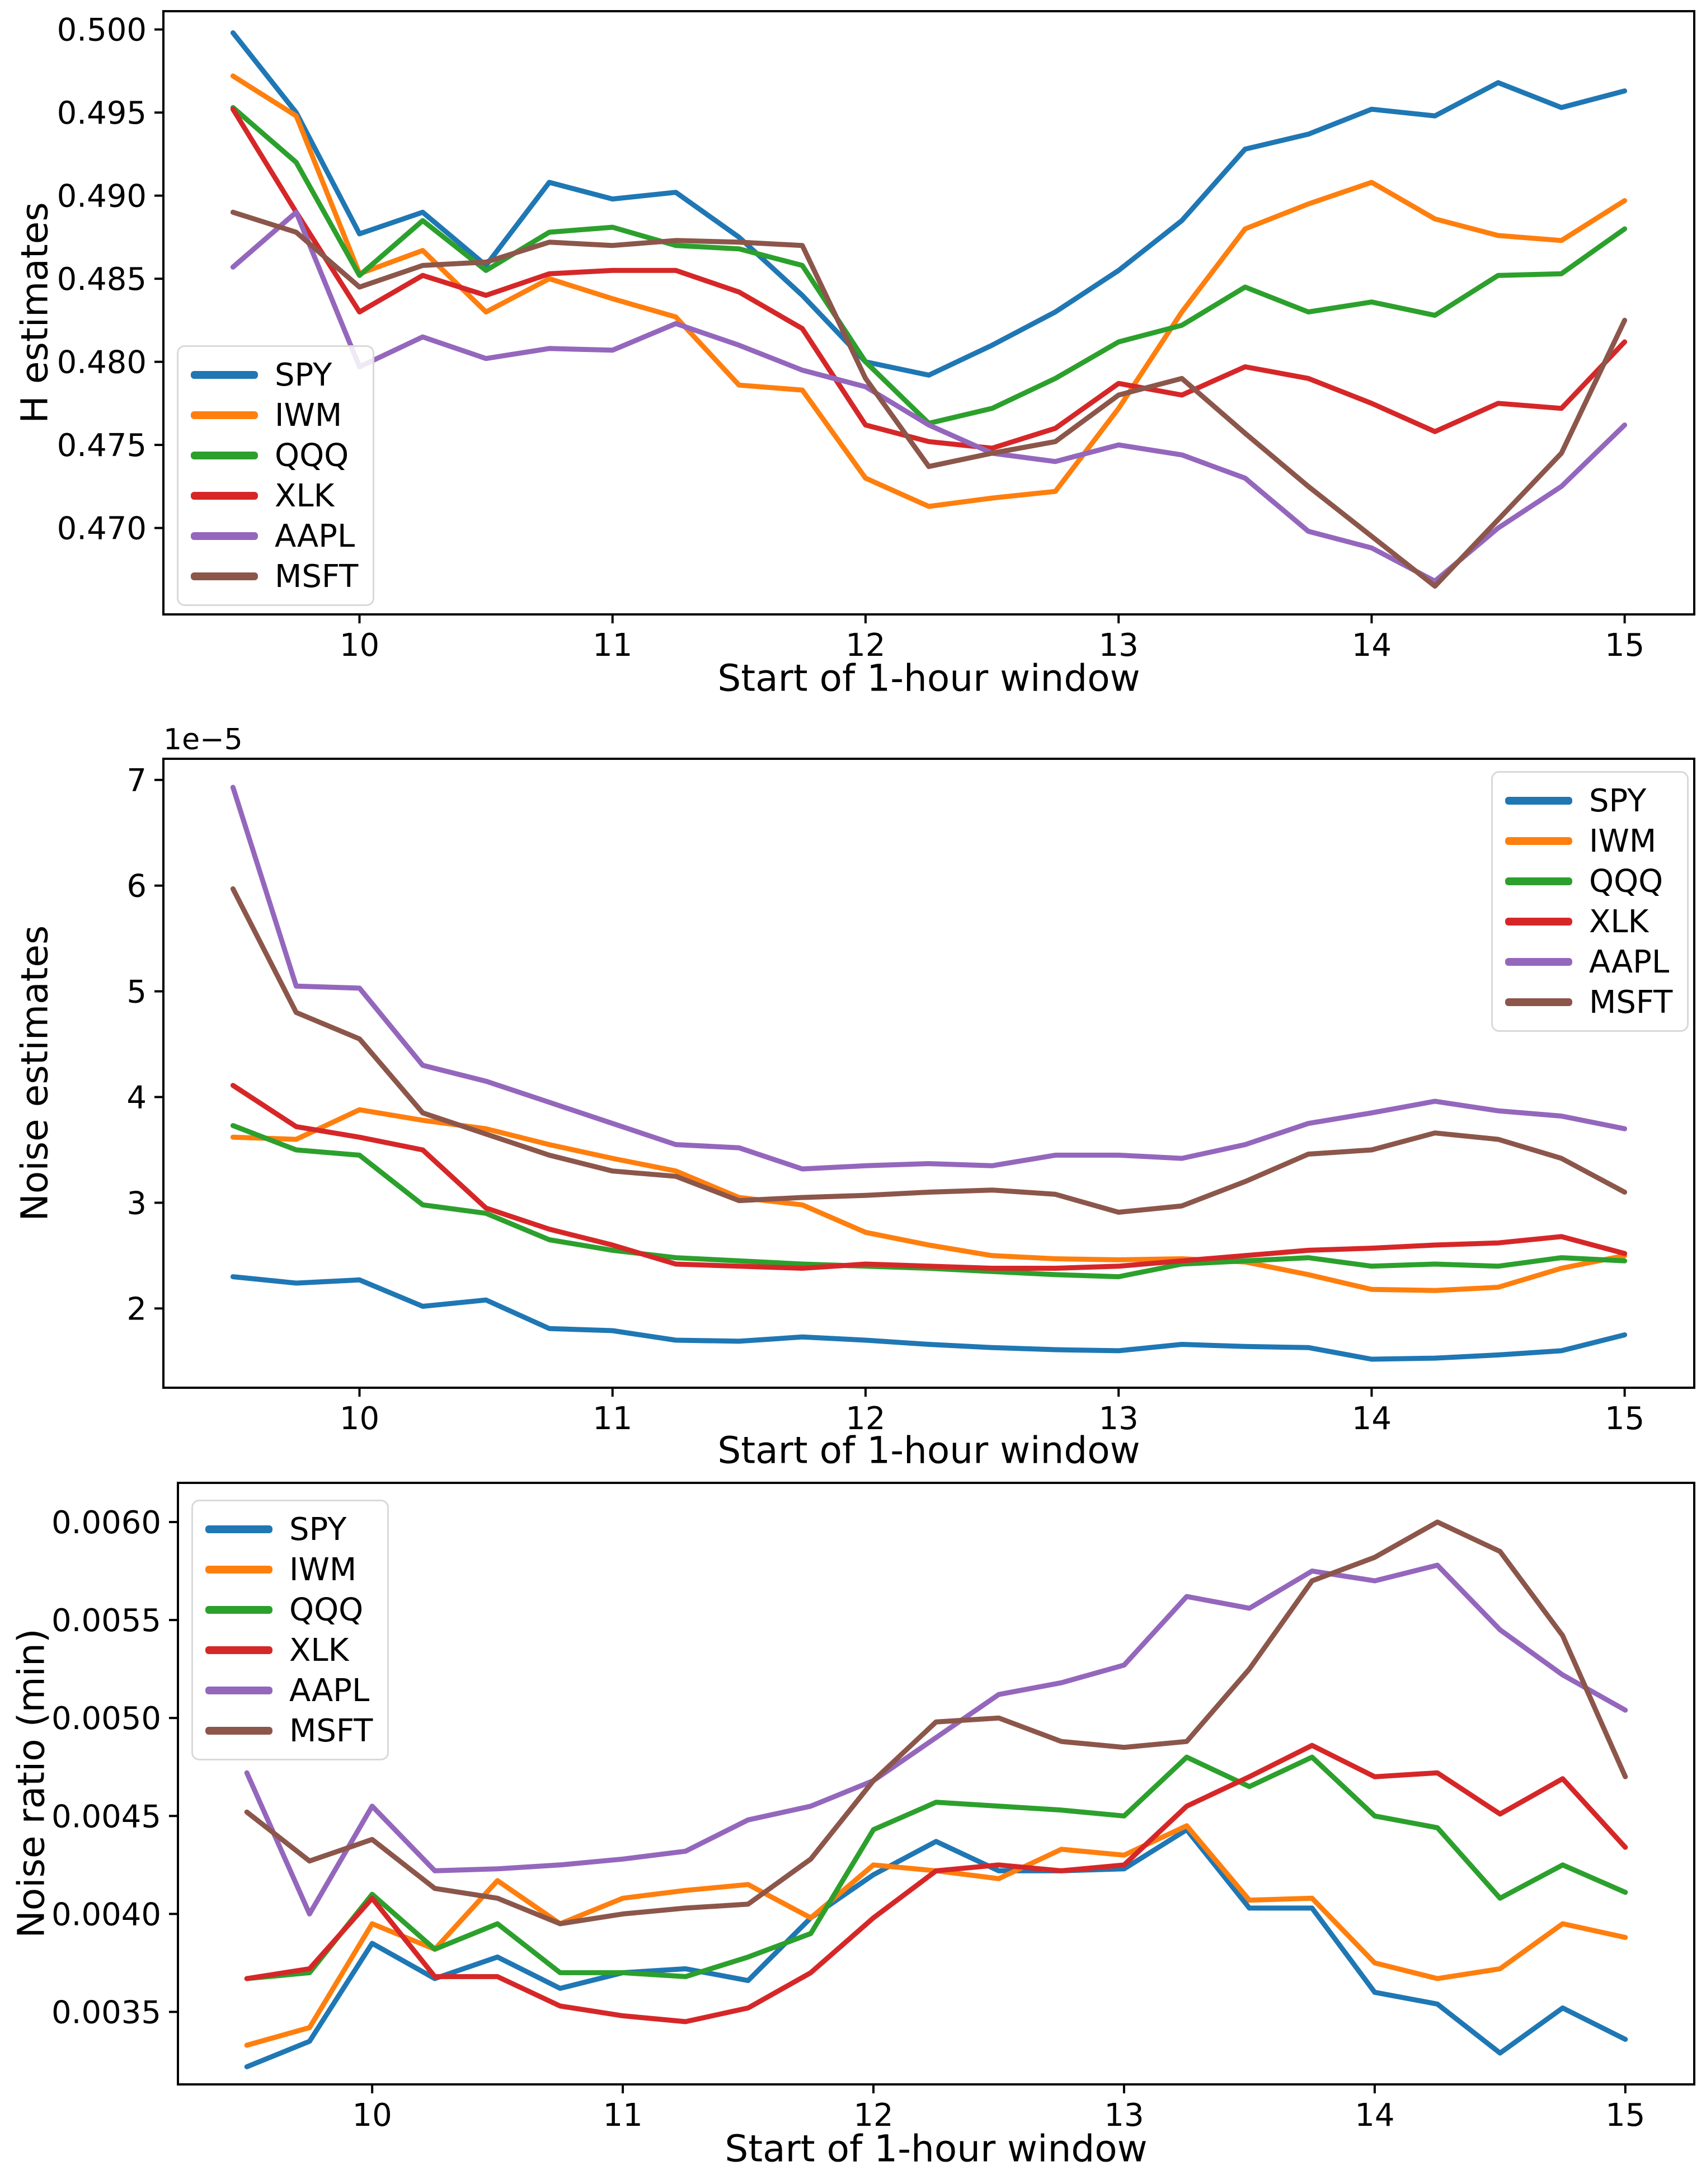 The width and height of the screenshot is (1706, 2184). What do you see at coordinates (203, 740) in the screenshot?
I see `y-axis-offset-text: 1e−5` at bounding box center [203, 740].